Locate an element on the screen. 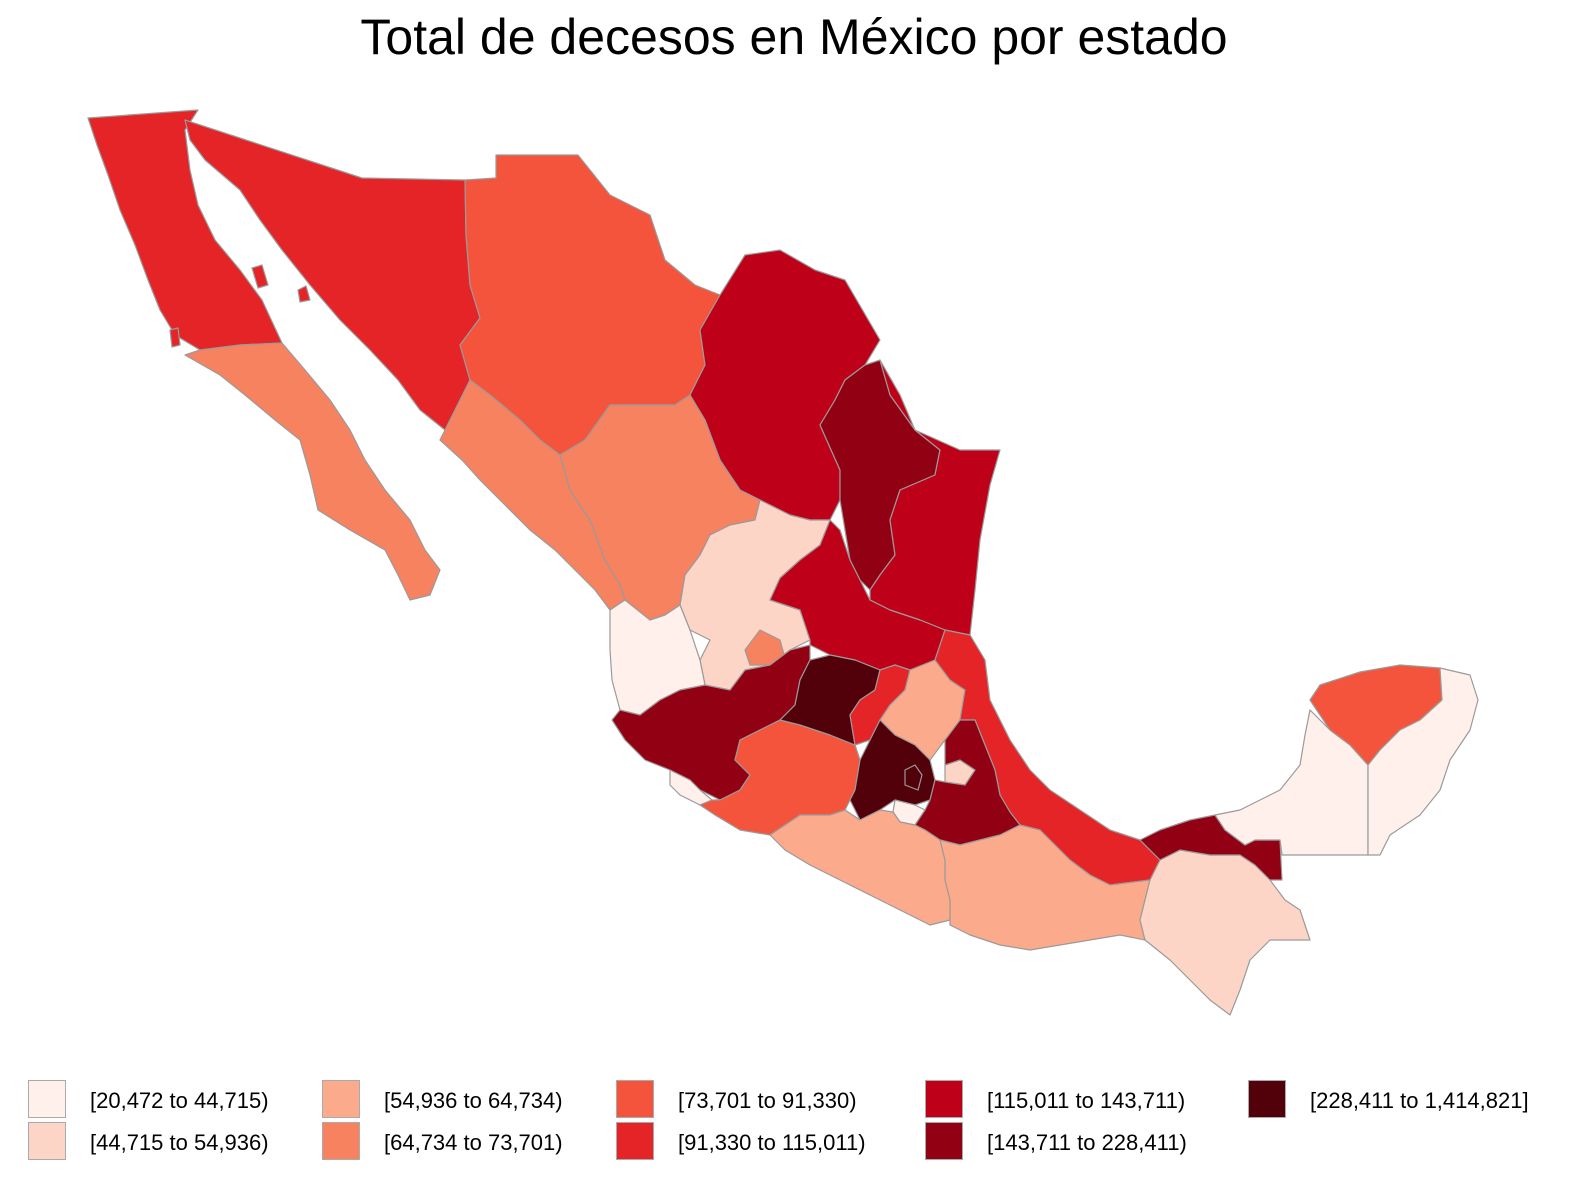  state-baja-california-island is located at coordinates (175, 337).